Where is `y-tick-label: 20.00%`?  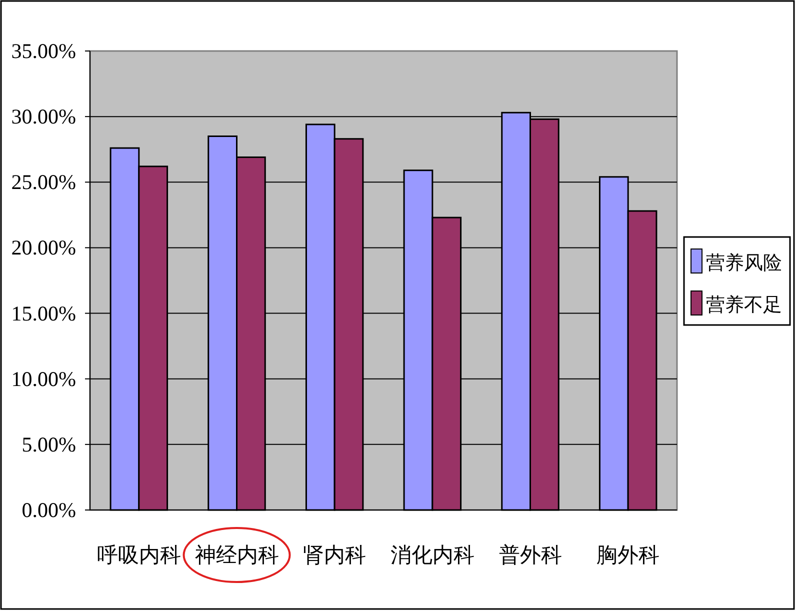 y-tick-label: 20.00% is located at coordinates (43, 248).